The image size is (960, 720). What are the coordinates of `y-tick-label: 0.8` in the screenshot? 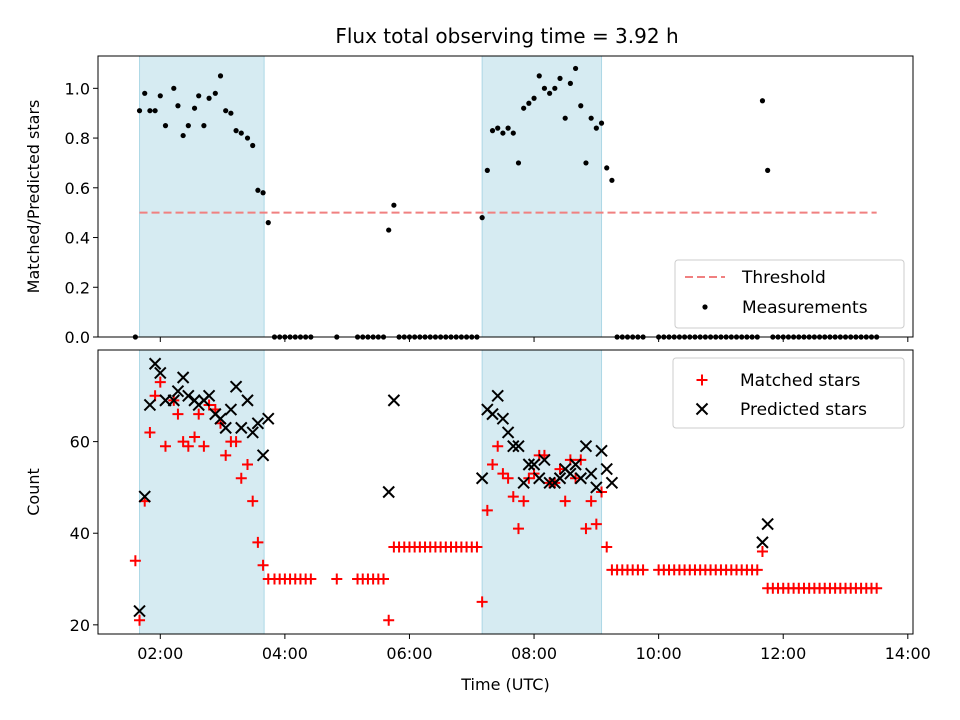 It's located at (77, 138).